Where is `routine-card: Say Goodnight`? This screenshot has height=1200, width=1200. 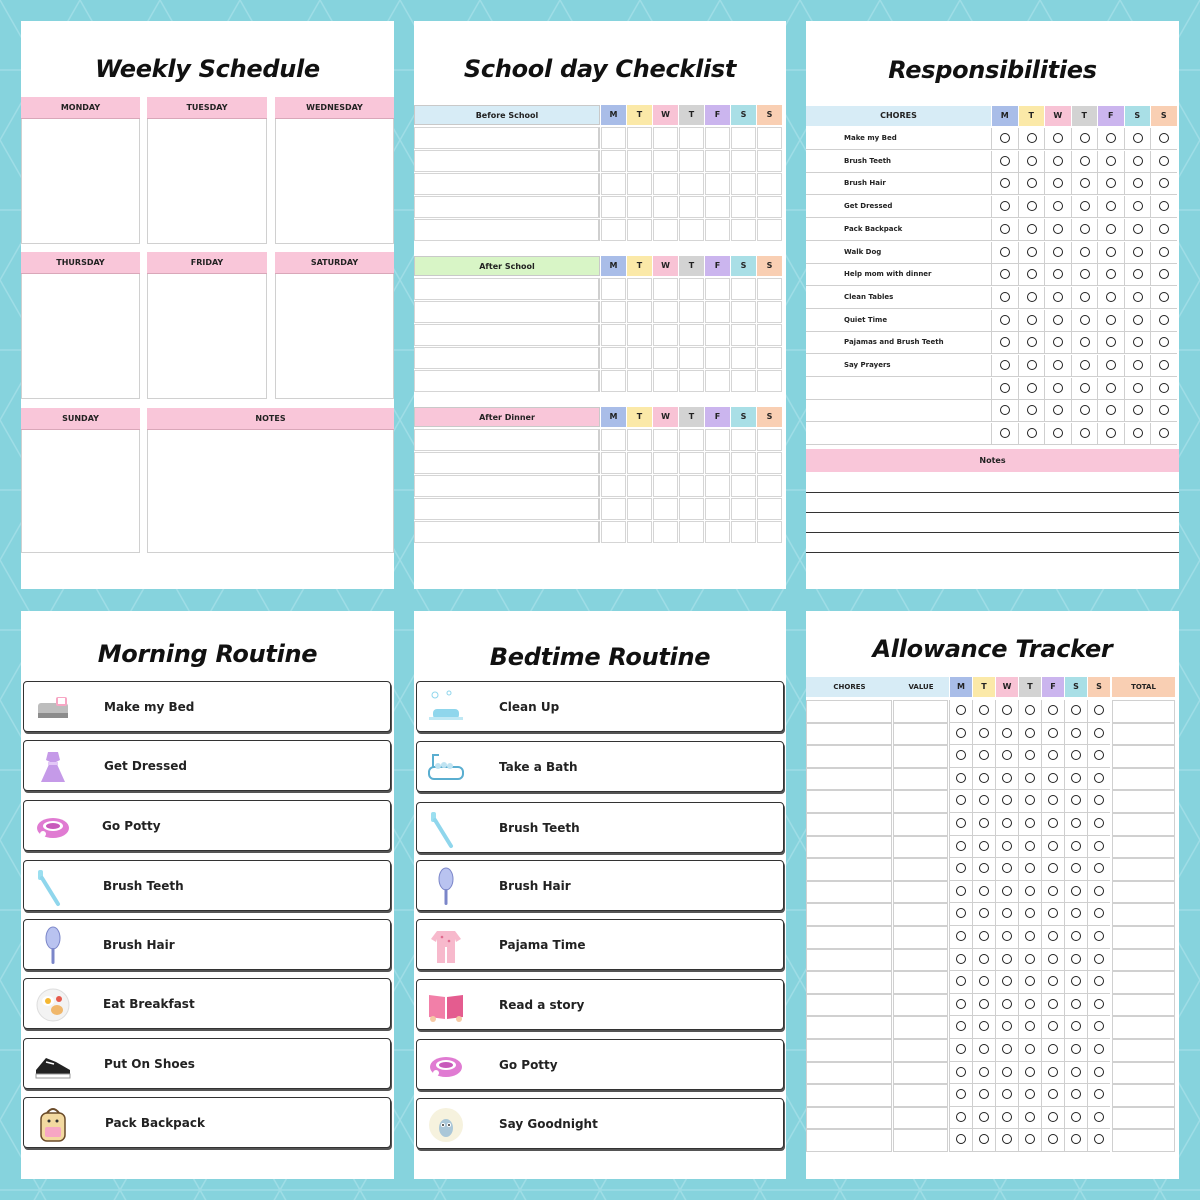
routine-card: Say Goodnight is located at coordinates (600, 1123).